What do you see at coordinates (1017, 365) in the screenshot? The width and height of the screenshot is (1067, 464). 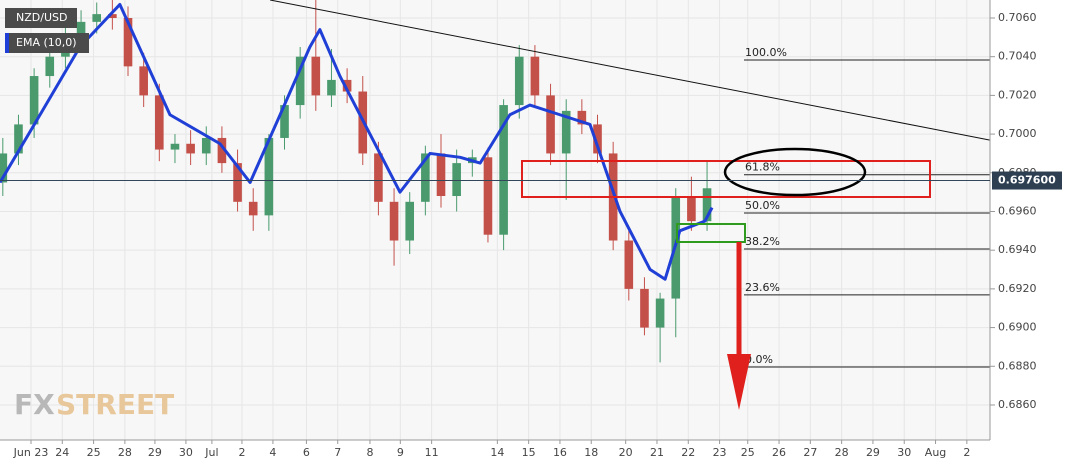 I see `y-tick-label: 0.6880` at bounding box center [1017, 365].